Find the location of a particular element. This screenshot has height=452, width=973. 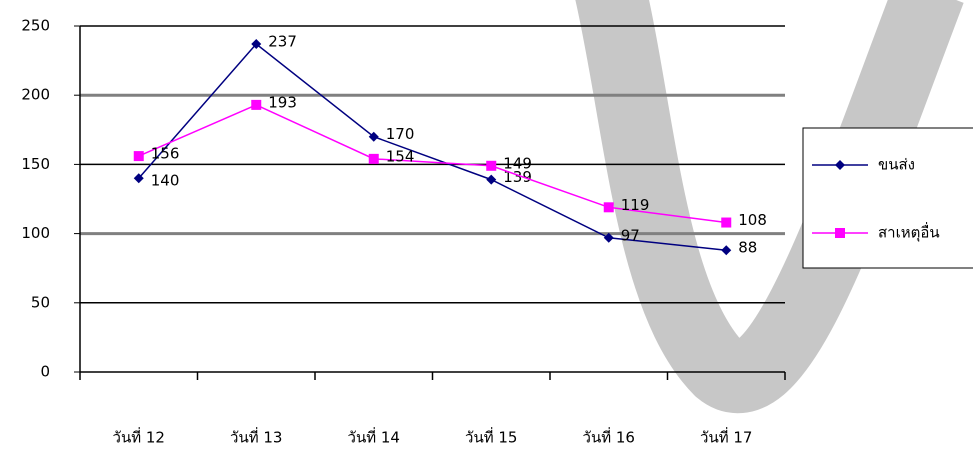

x-tick-label: วันที่ 16 is located at coordinates (609, 437).